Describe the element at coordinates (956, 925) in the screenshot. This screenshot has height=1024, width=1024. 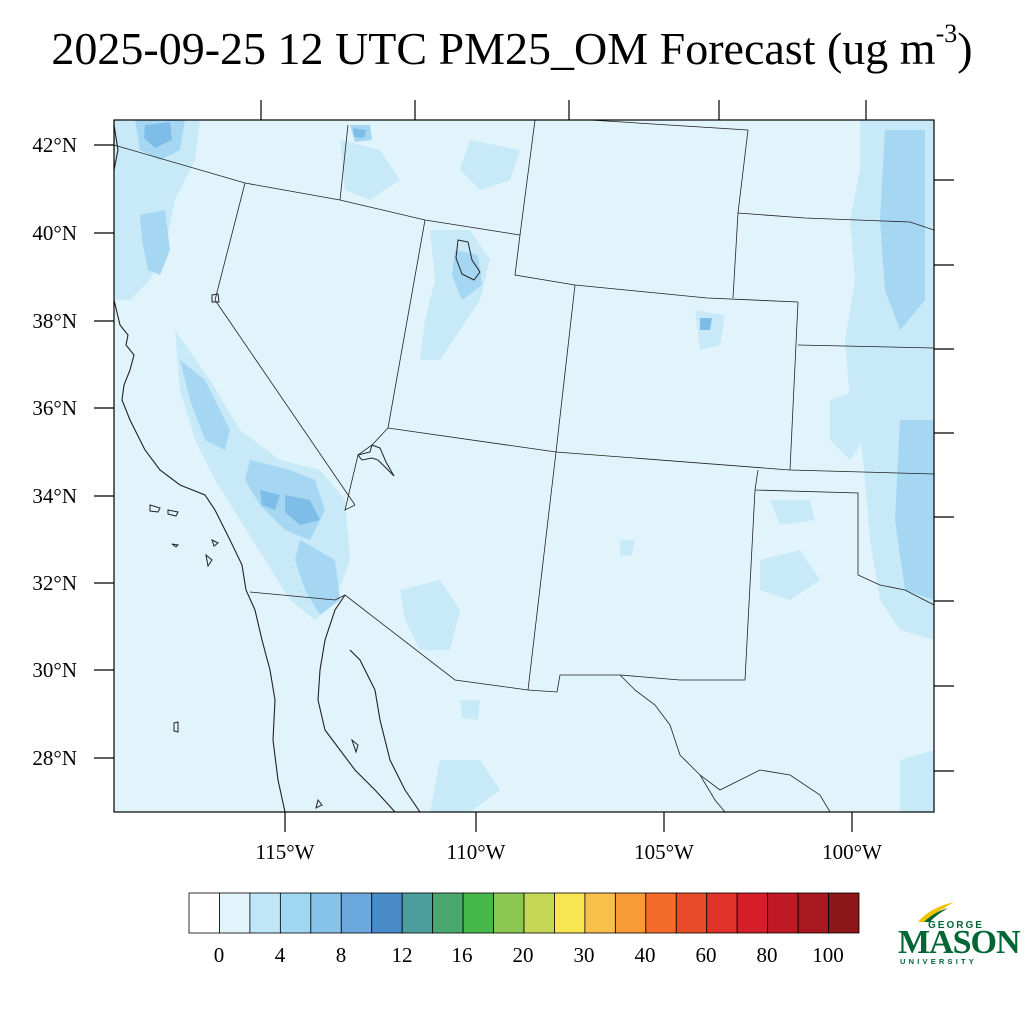
I see `logo-line-george: GEORGE` at that location.